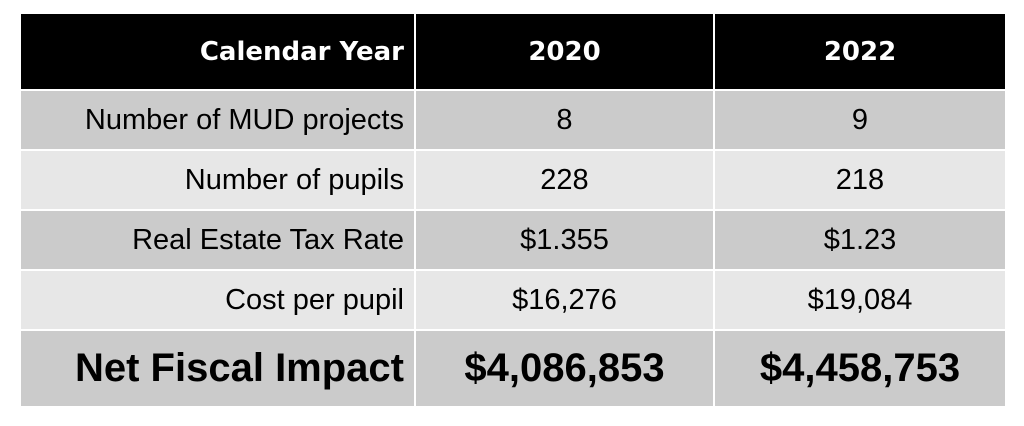  I want to click on total-label: Net Fiscal Impact, so click(218, 368).